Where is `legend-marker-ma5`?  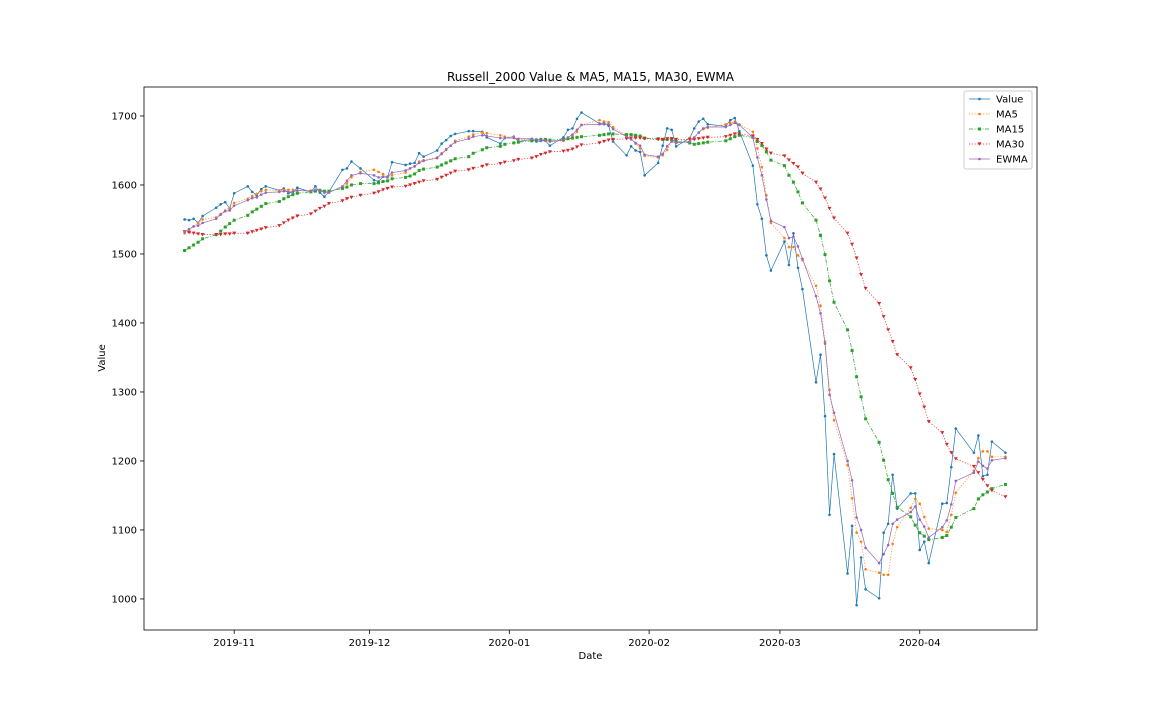 legend-marker-ma5 is located at coordinates (979, 114).